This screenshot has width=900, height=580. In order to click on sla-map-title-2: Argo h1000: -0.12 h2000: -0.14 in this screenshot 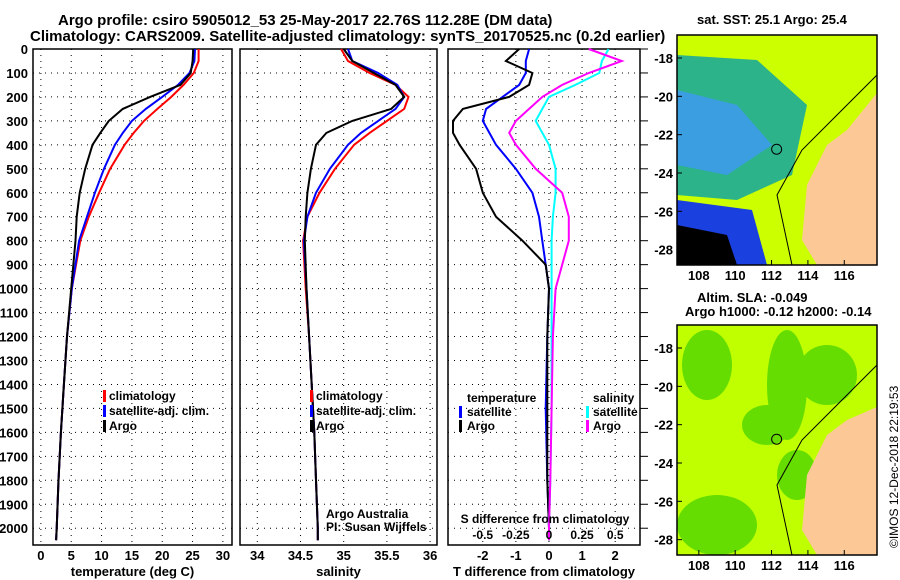, I will do `click(778, 311)`.